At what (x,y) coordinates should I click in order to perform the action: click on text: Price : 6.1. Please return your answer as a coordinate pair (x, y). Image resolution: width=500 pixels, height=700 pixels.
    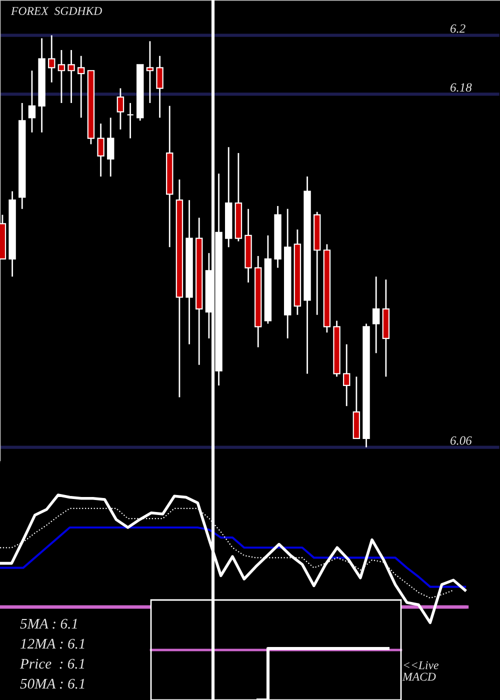
    Looking at the image, I should click on (52, 663).